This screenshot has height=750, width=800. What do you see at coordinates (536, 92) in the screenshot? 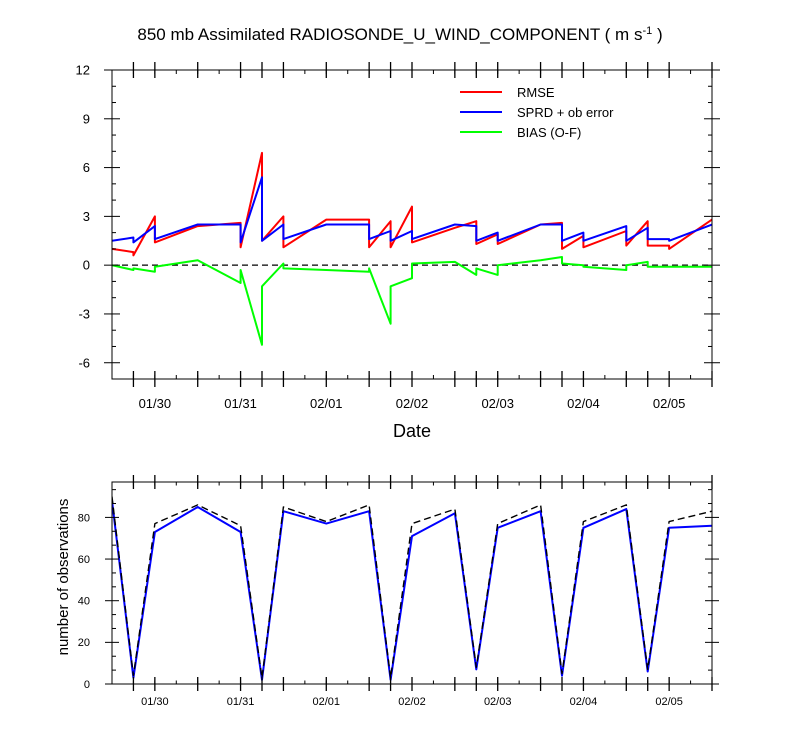
I see `legend-label: RMSE` at bounding box center [536, 92].